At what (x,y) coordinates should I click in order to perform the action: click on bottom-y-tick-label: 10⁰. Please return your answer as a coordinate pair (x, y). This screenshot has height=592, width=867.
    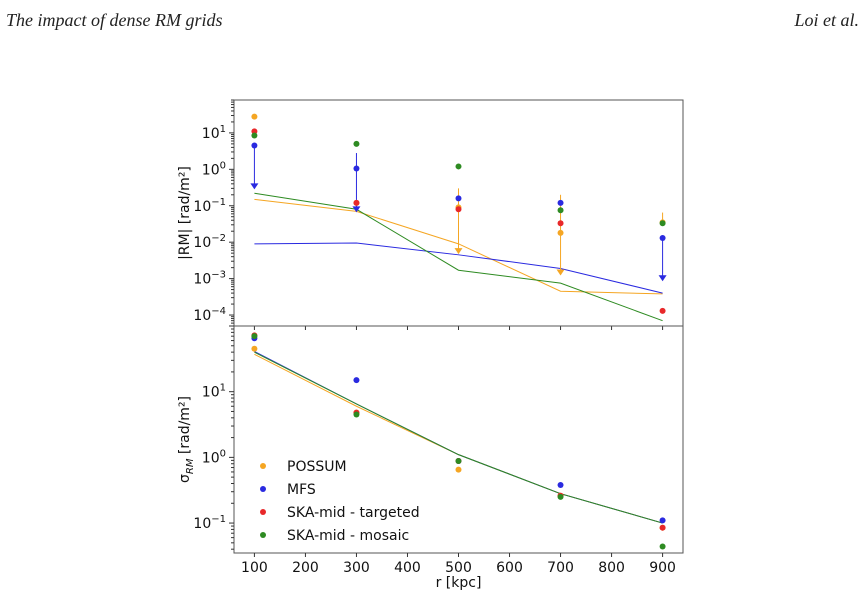
    Looking at the image, I should click on (214, 457).